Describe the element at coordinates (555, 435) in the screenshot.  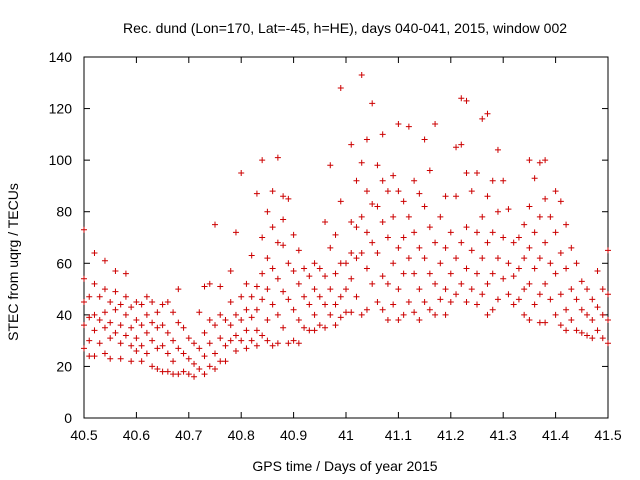
I see `x-tick-label: 41.4` at that location.